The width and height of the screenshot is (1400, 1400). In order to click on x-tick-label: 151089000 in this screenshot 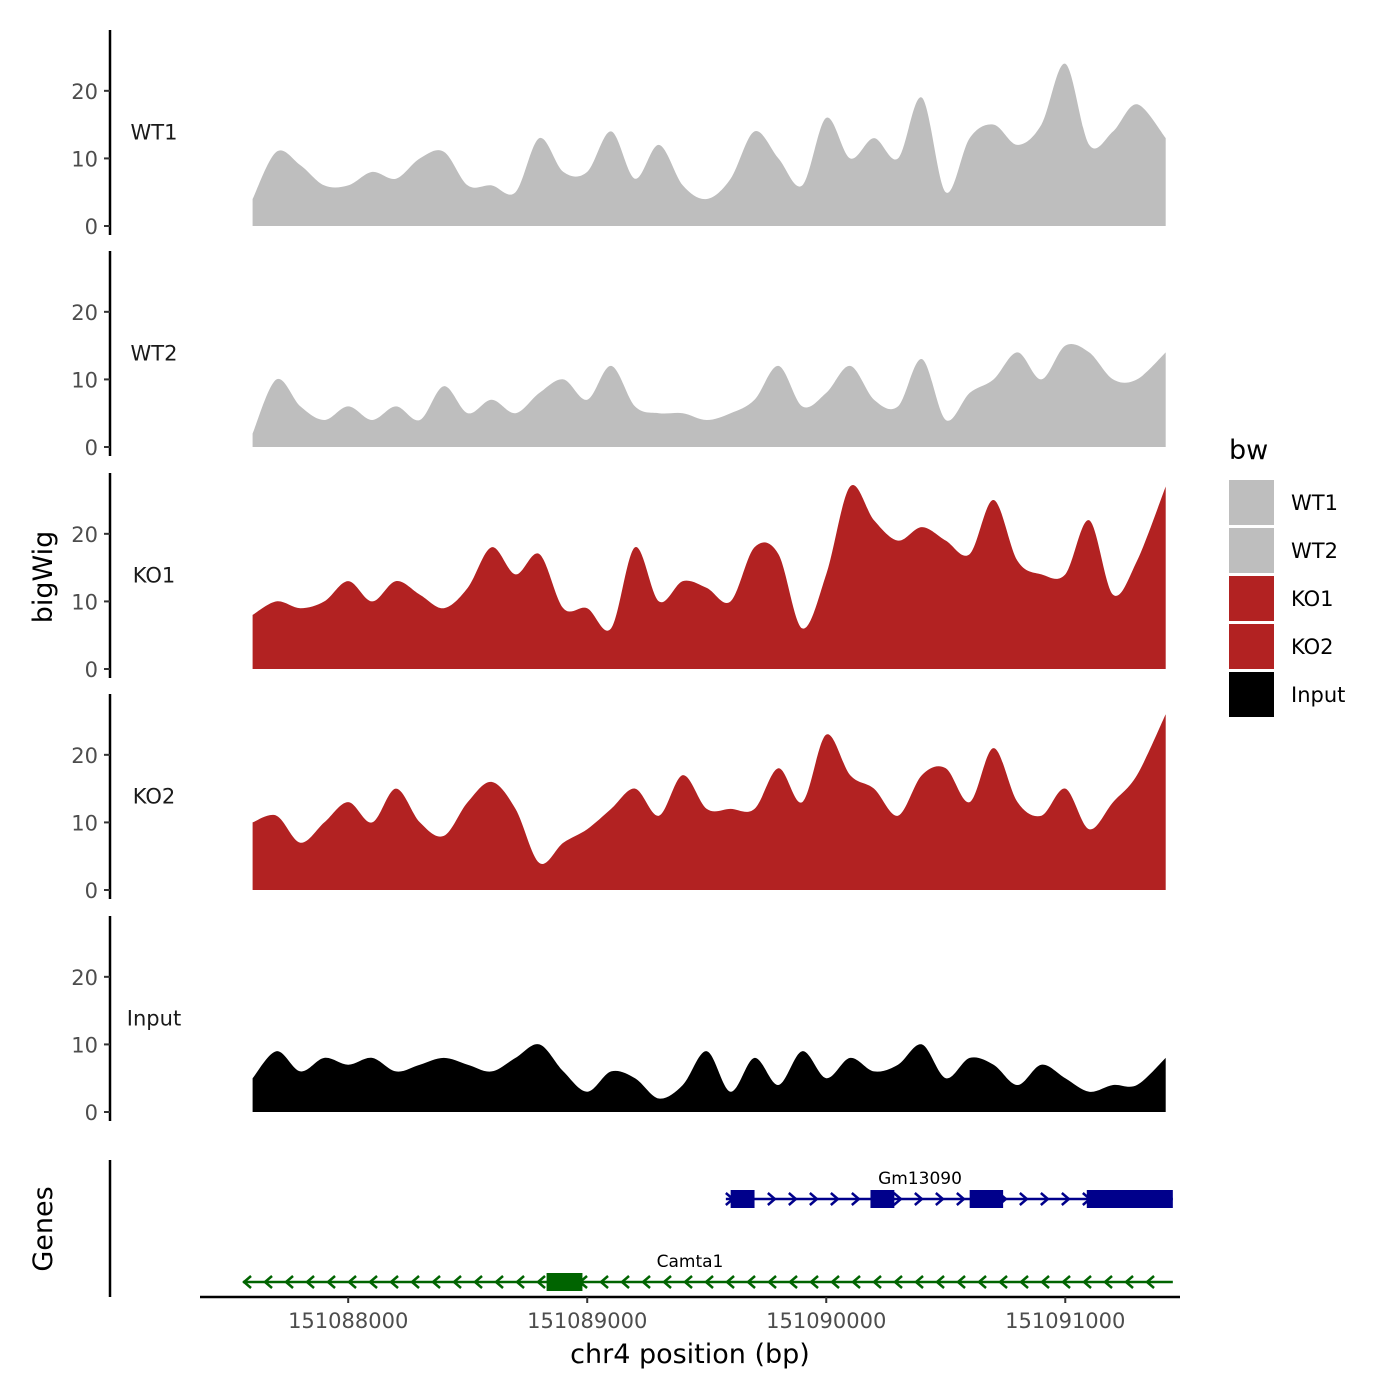, I will do `click(587, 1321)`.